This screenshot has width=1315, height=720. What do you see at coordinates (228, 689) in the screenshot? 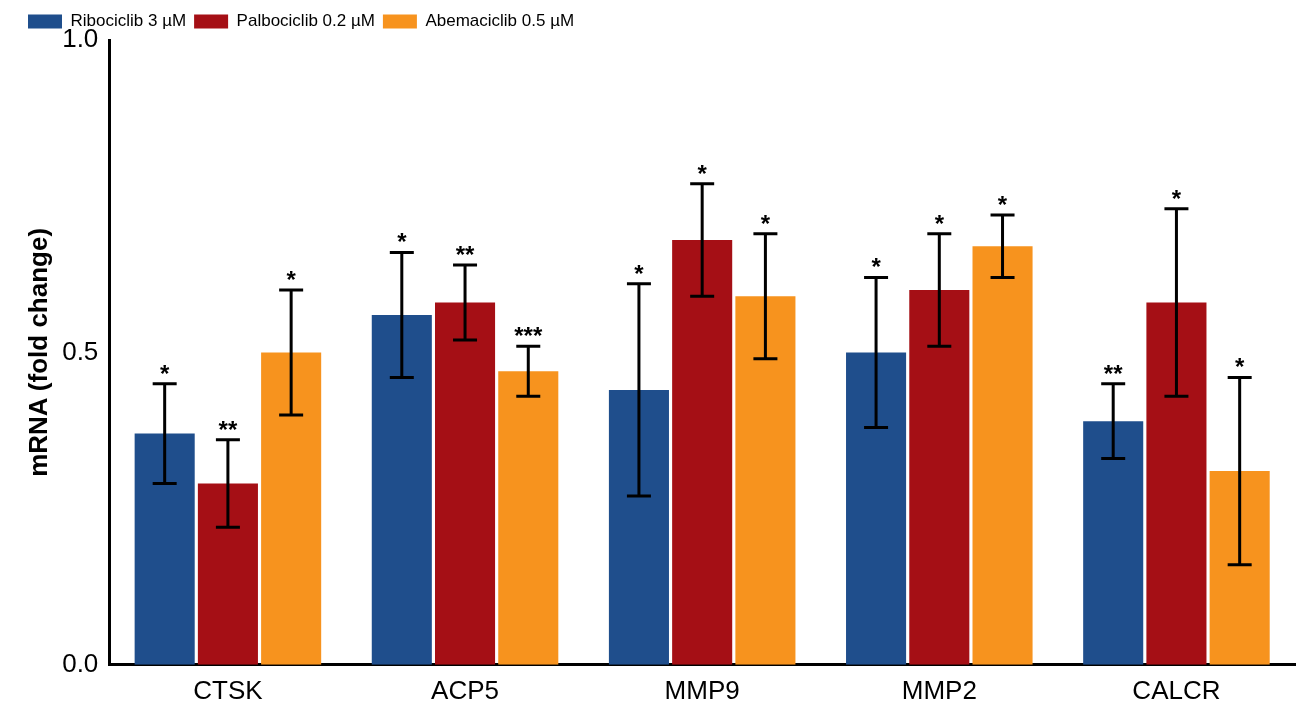
I see `x-tick-label: CTSK` at bounding box center [228, 689].